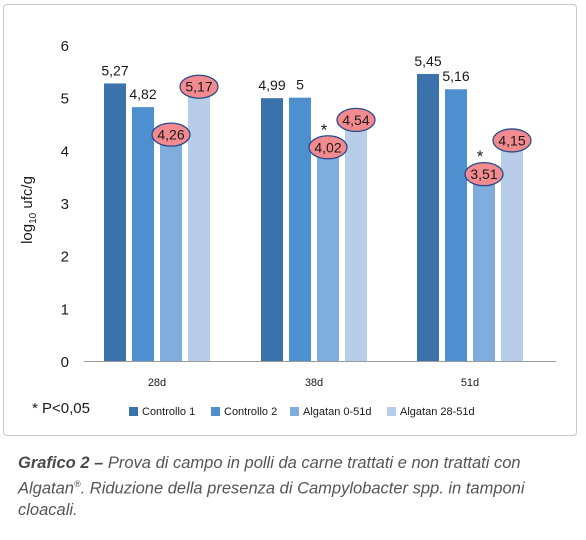  Describe the element at coordinates (328, 255) in the screenshot. I see `bar-algatan-0-51d-38d` at that location.